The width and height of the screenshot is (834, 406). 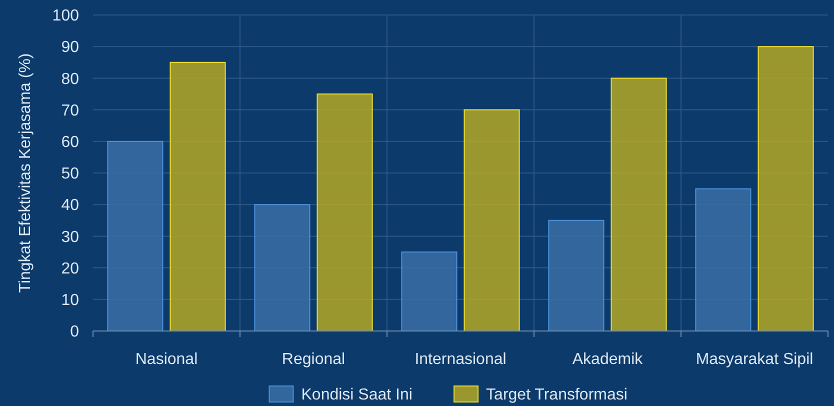 I want to click on y-tick-label: 40, so click(x=70, y=205).